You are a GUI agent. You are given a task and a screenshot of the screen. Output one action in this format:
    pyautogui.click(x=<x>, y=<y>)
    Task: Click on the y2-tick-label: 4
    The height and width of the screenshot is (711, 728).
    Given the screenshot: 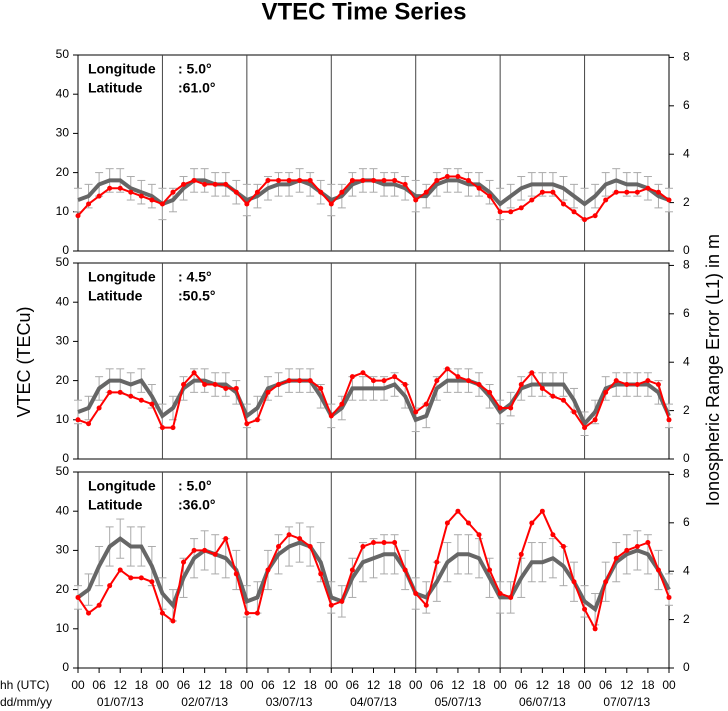 What is the action you would take?
    pyautogui.click(x=686, y=153)
    